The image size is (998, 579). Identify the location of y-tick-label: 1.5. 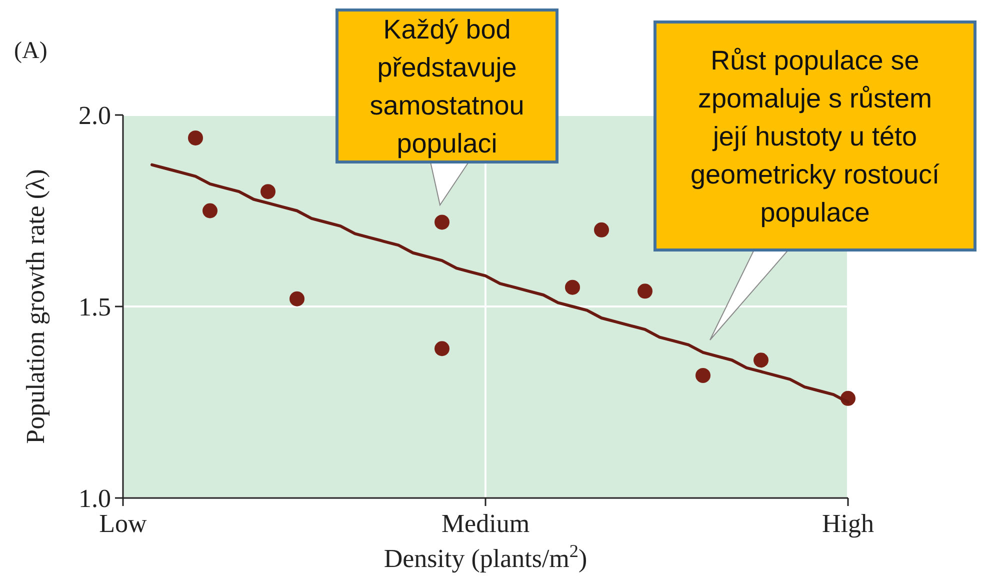
(94, 307).